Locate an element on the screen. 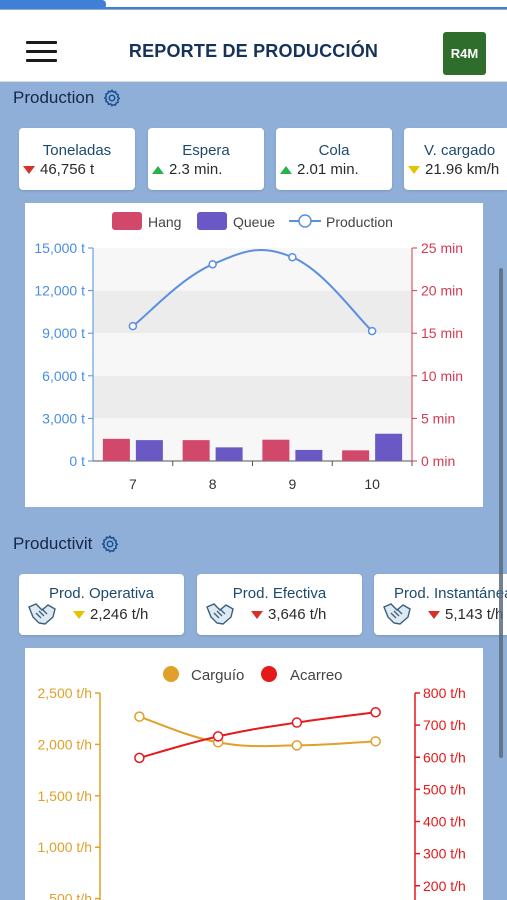  y-right-tick-label: 0 min is located at coordinates (438, 461).